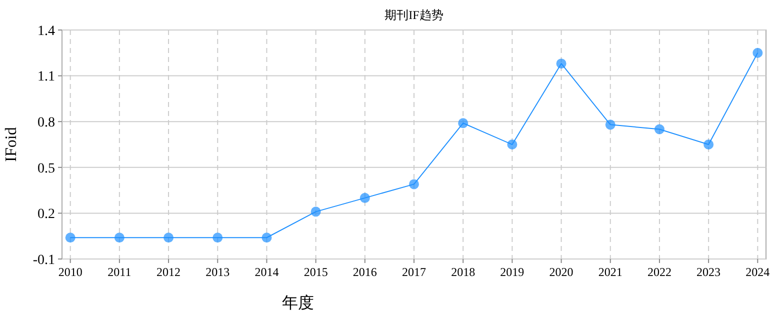 The width and height of the screenshot is (782, 330). I want to click on x-tick-label: 2020, so click(561, 272).